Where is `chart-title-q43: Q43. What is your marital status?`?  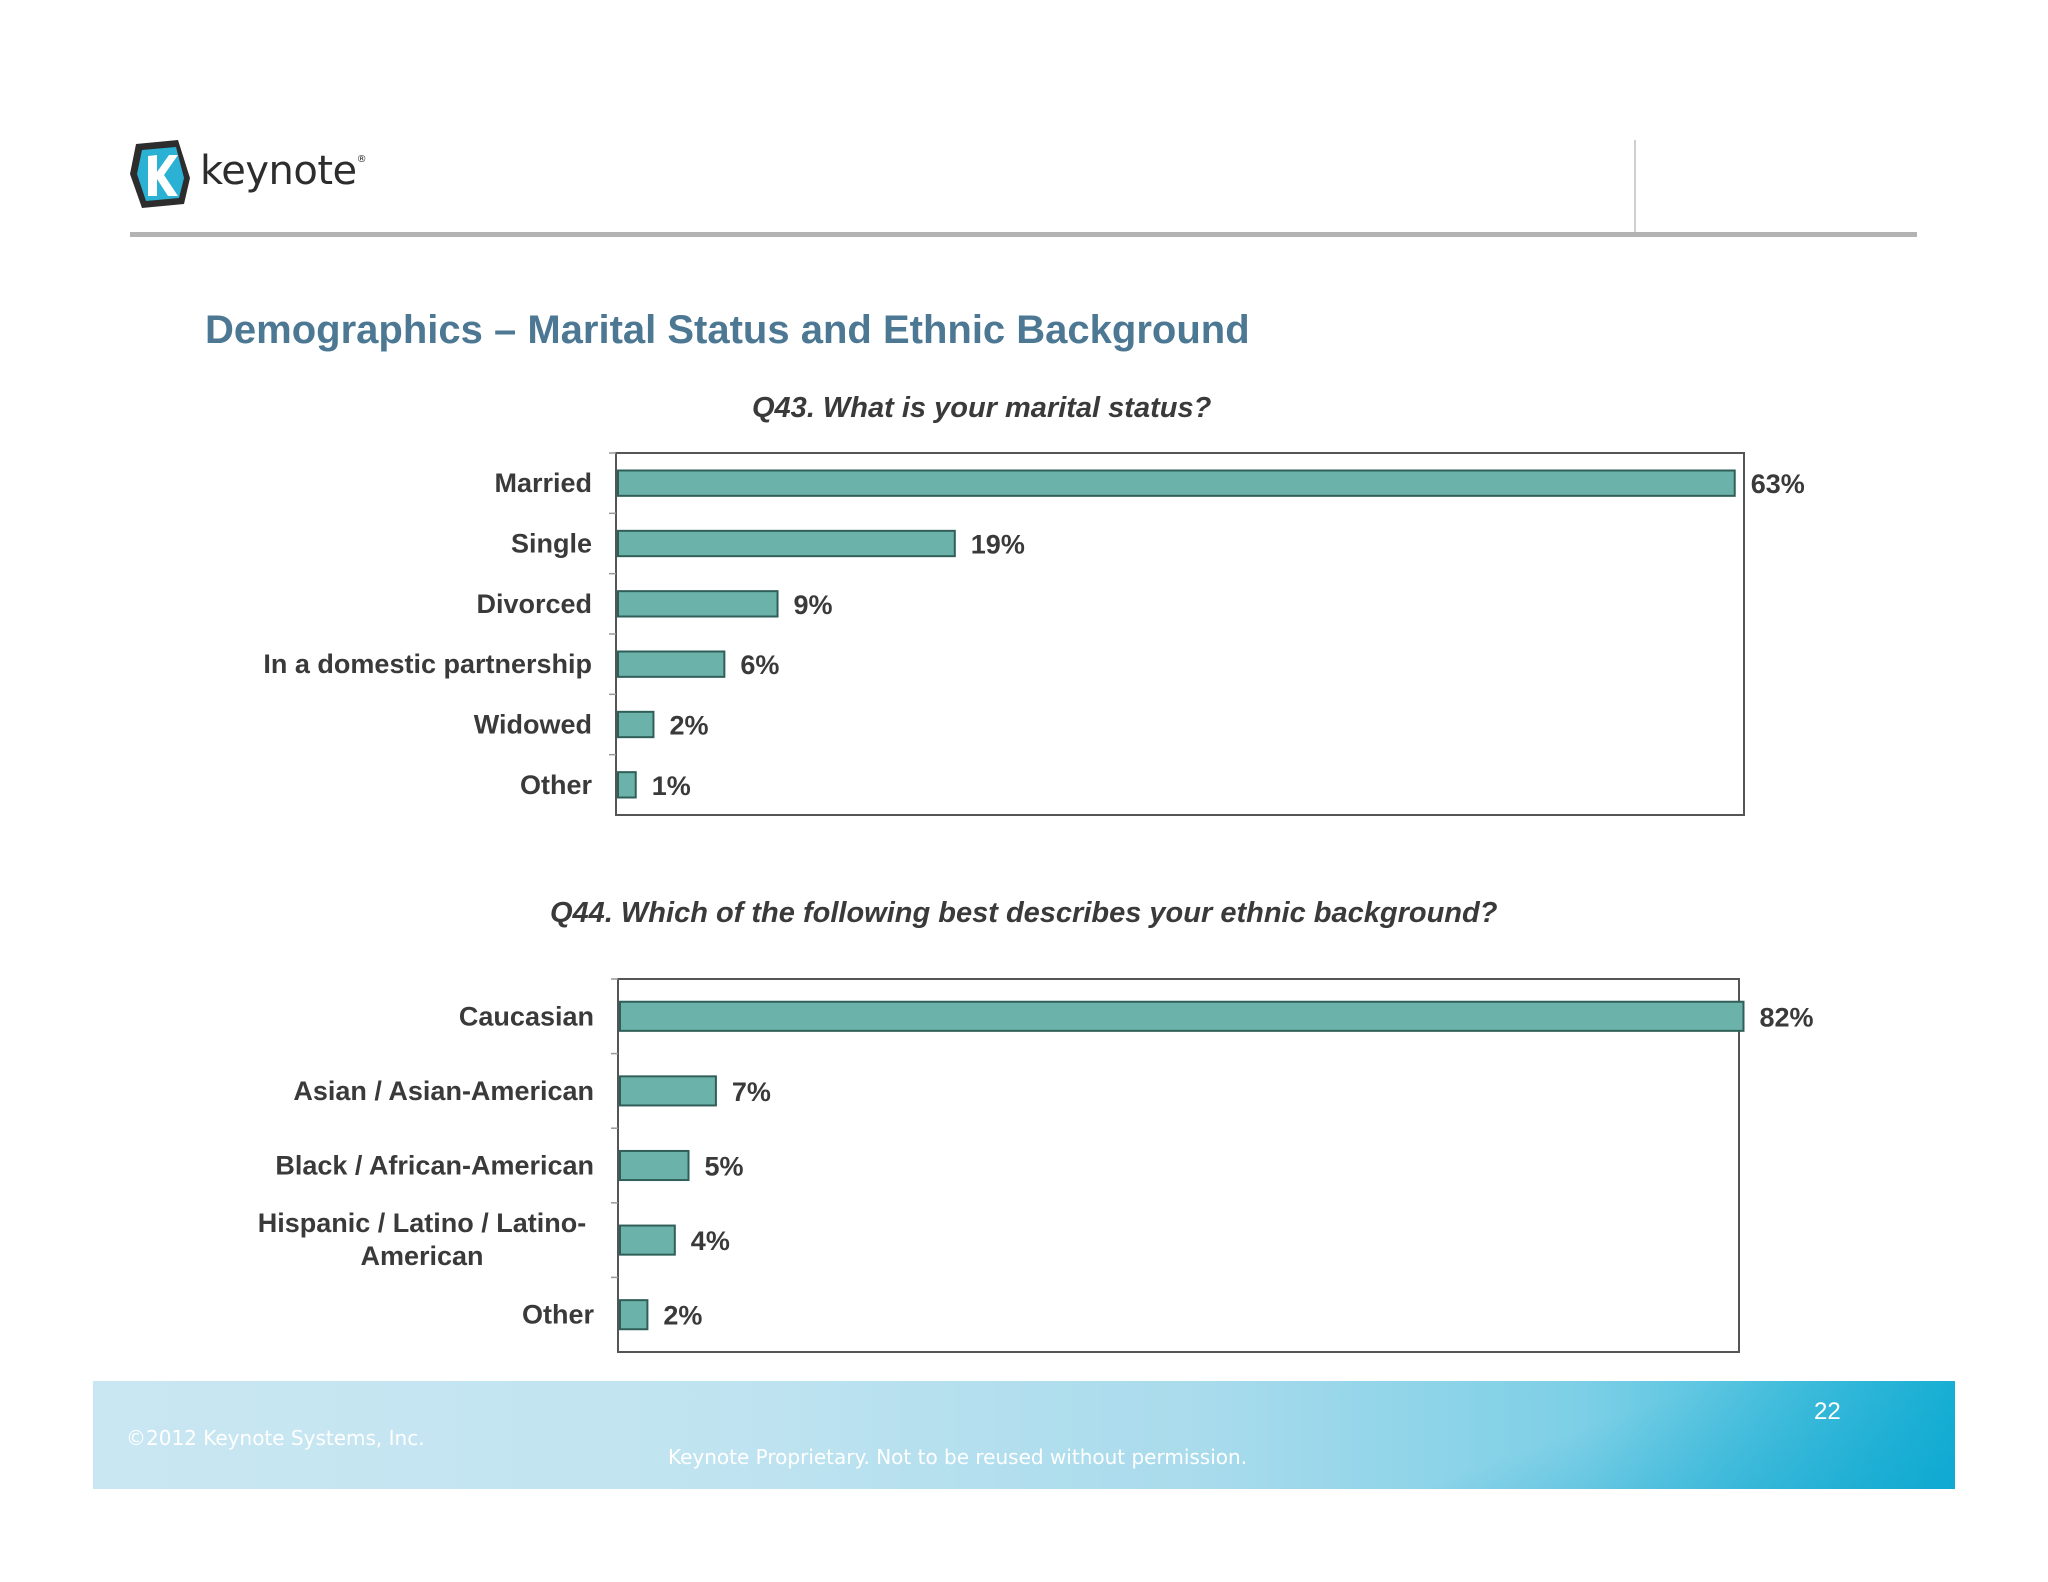
chart-title-q43: Q43. What is your marital status? is located at coordinates (982, 408).